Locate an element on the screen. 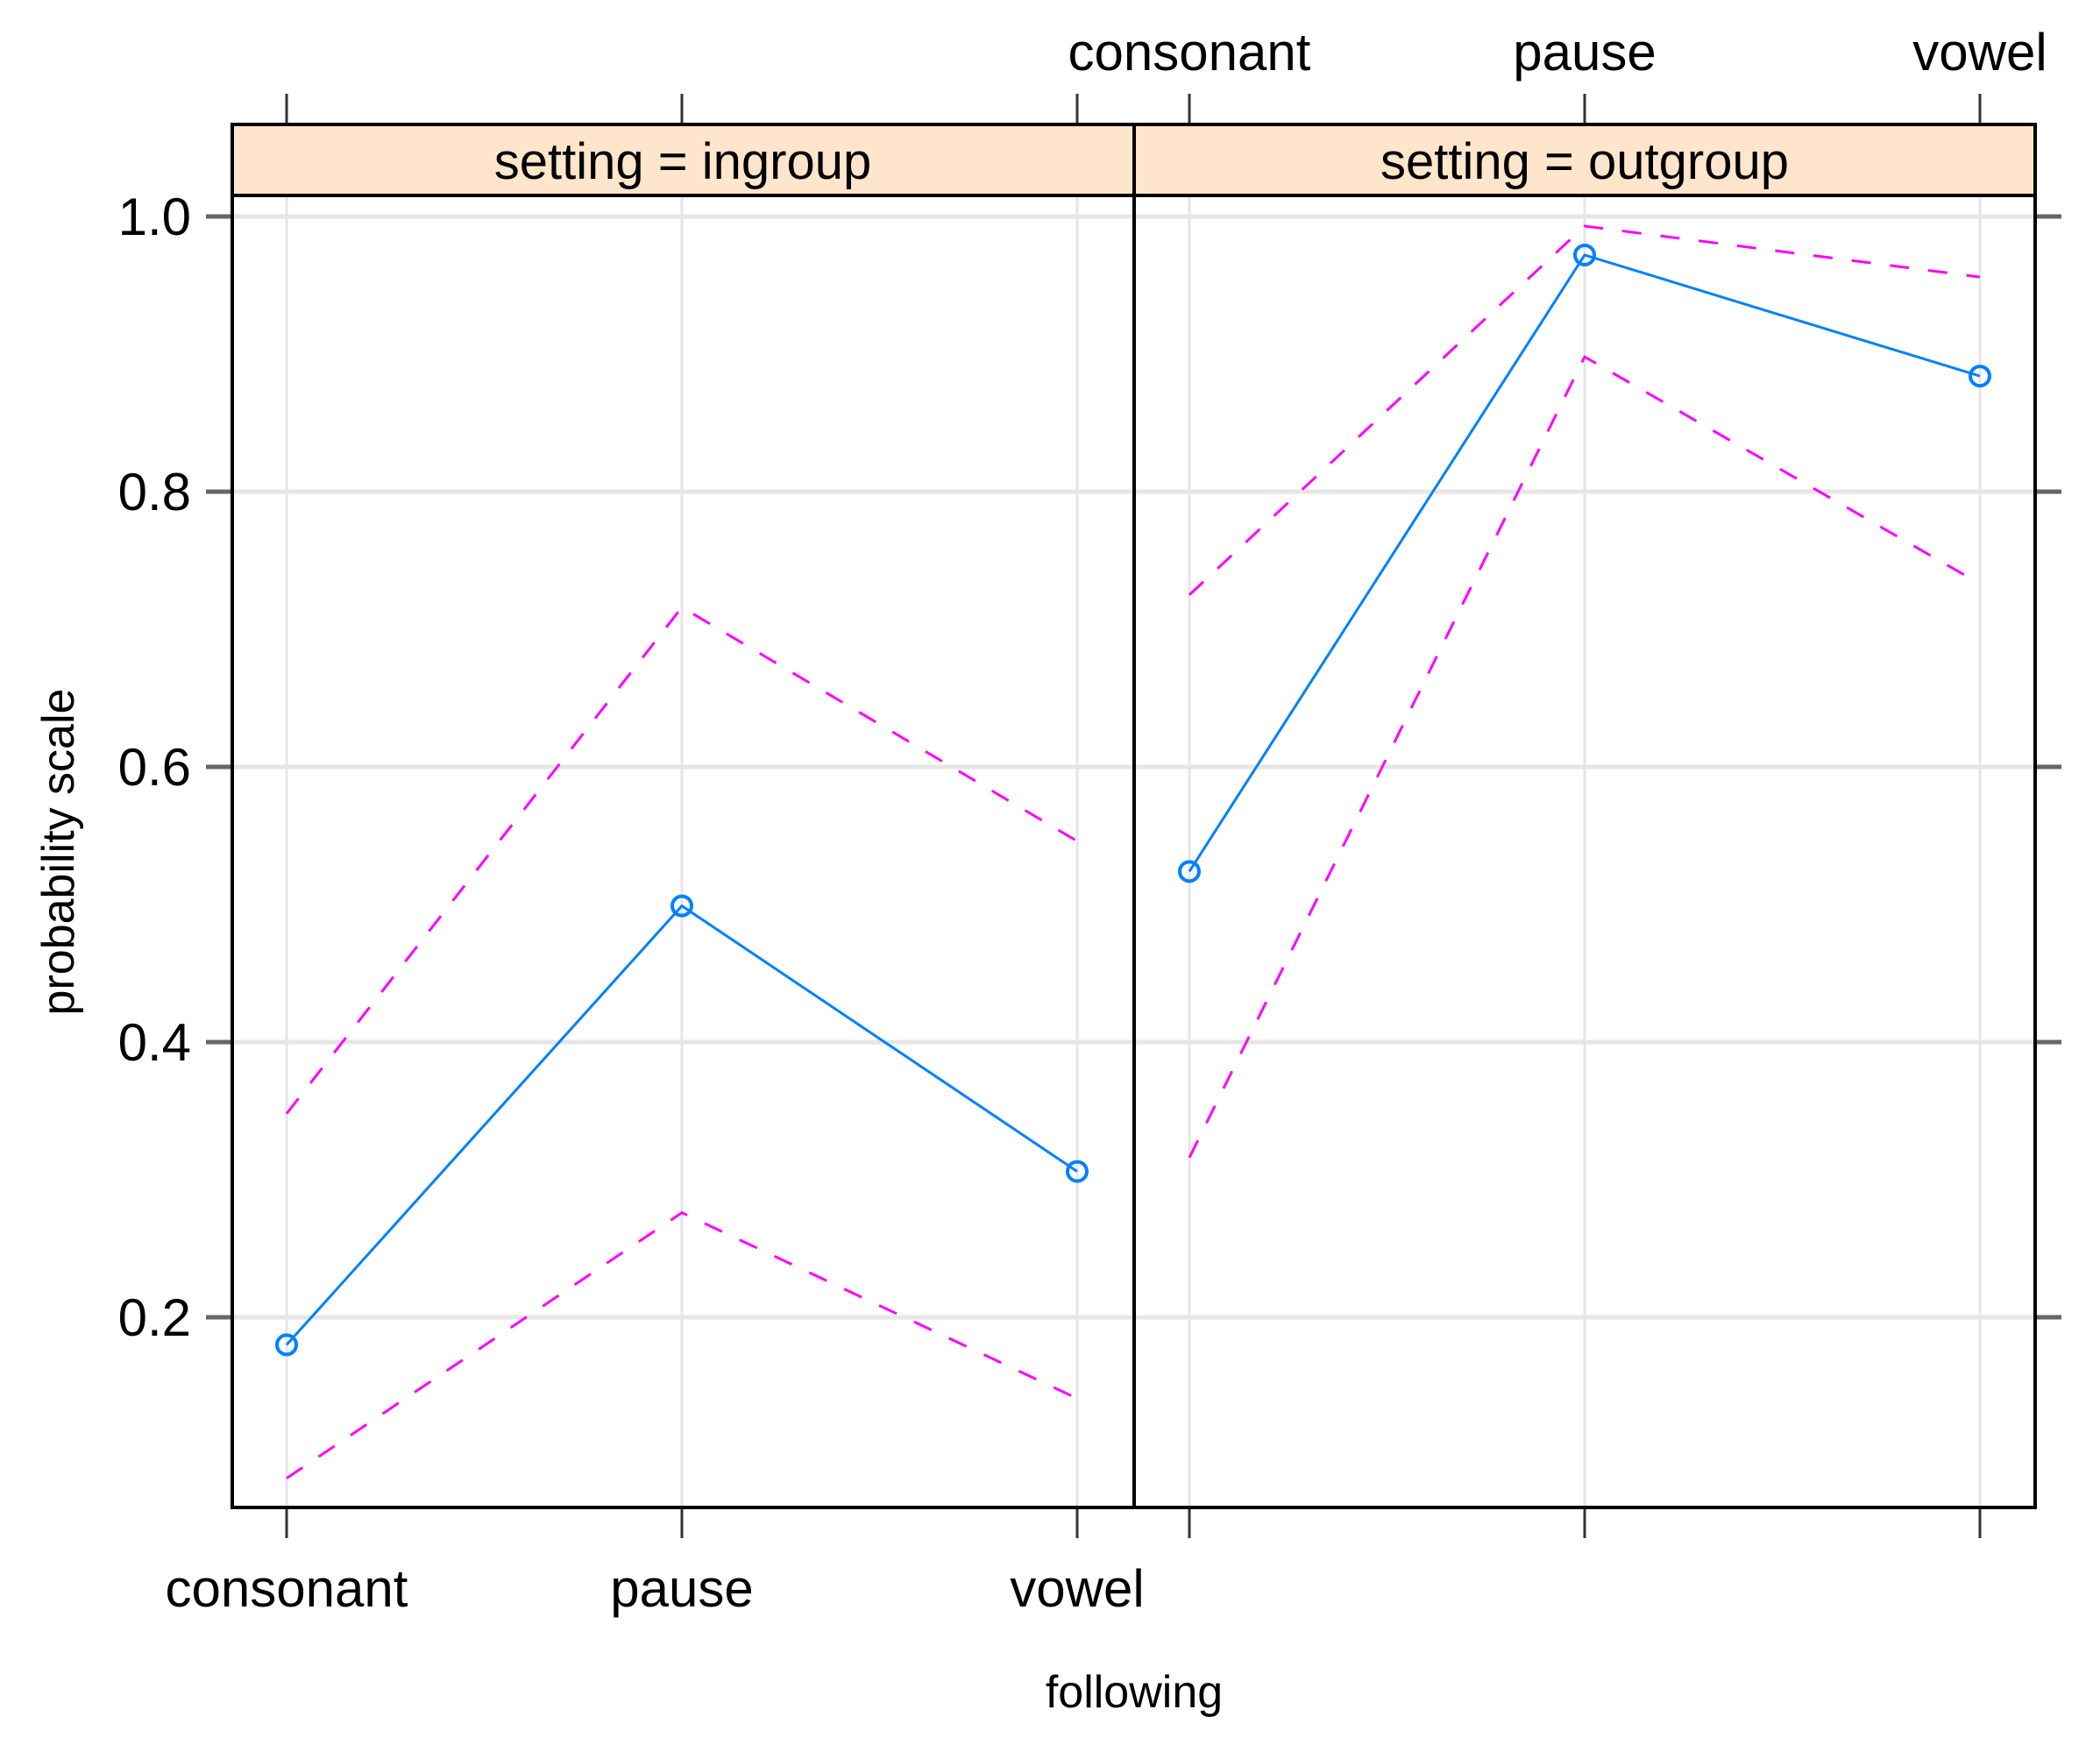 This screenshot has height=1759, width=2100. x-tick-label-top: vowel is located at coordinates (1980, 52).